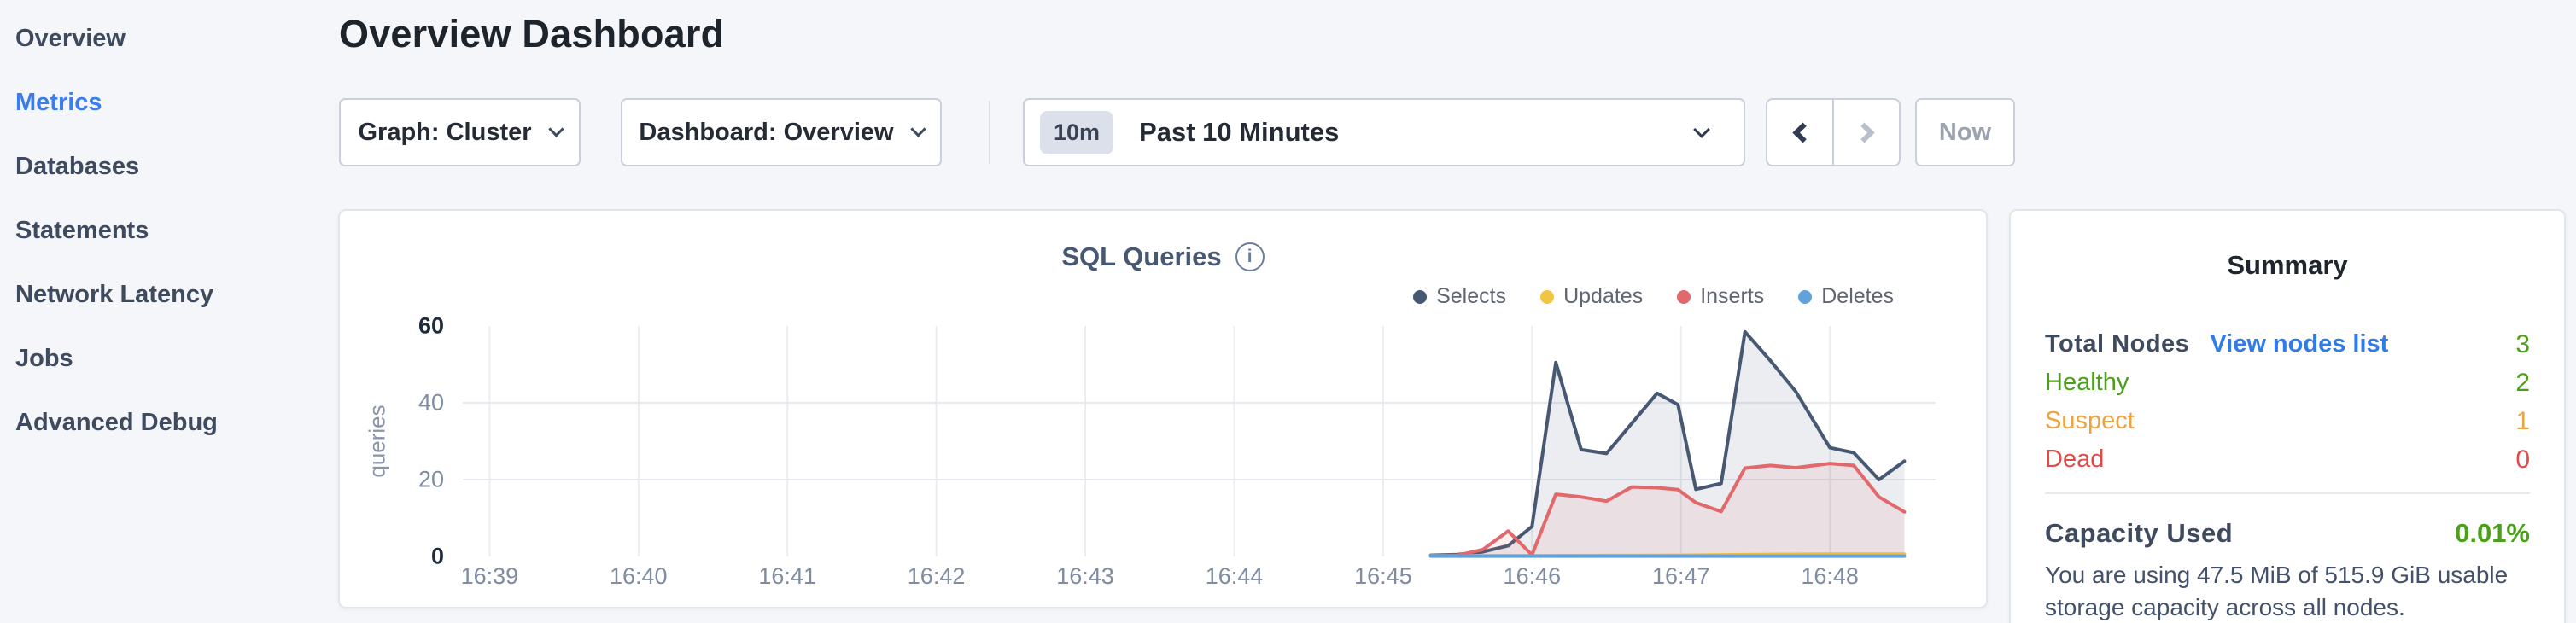 The image size is (2576, 623). I want to click on legend-label: Selects, so click(1471, 296).